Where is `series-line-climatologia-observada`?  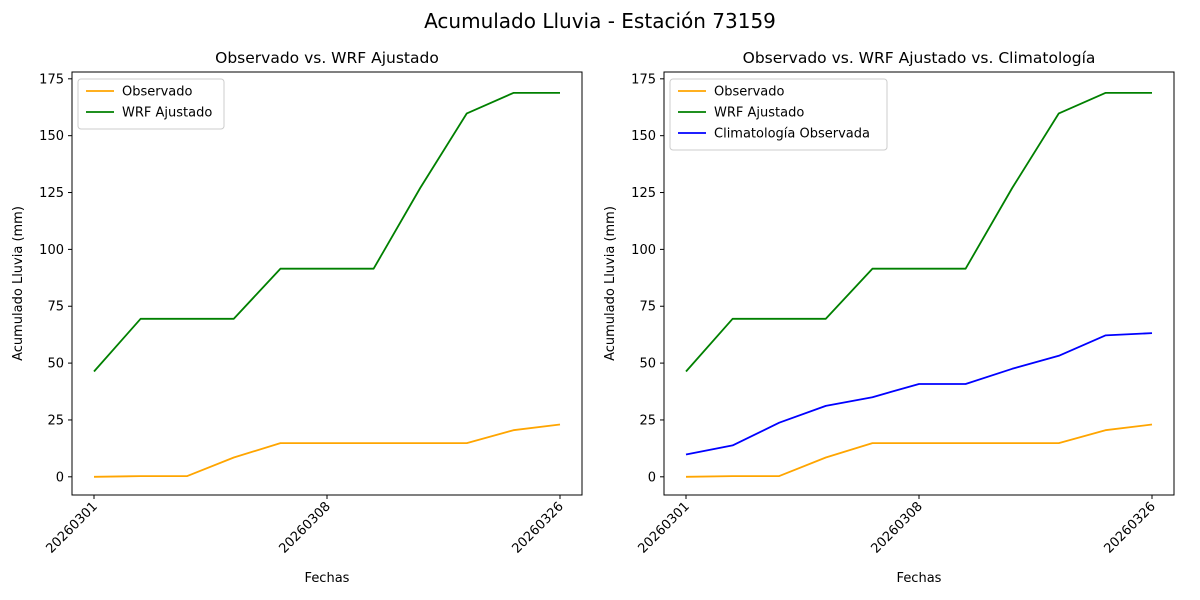
series-line-climatologia-observada is located at coordinates (919, 394).